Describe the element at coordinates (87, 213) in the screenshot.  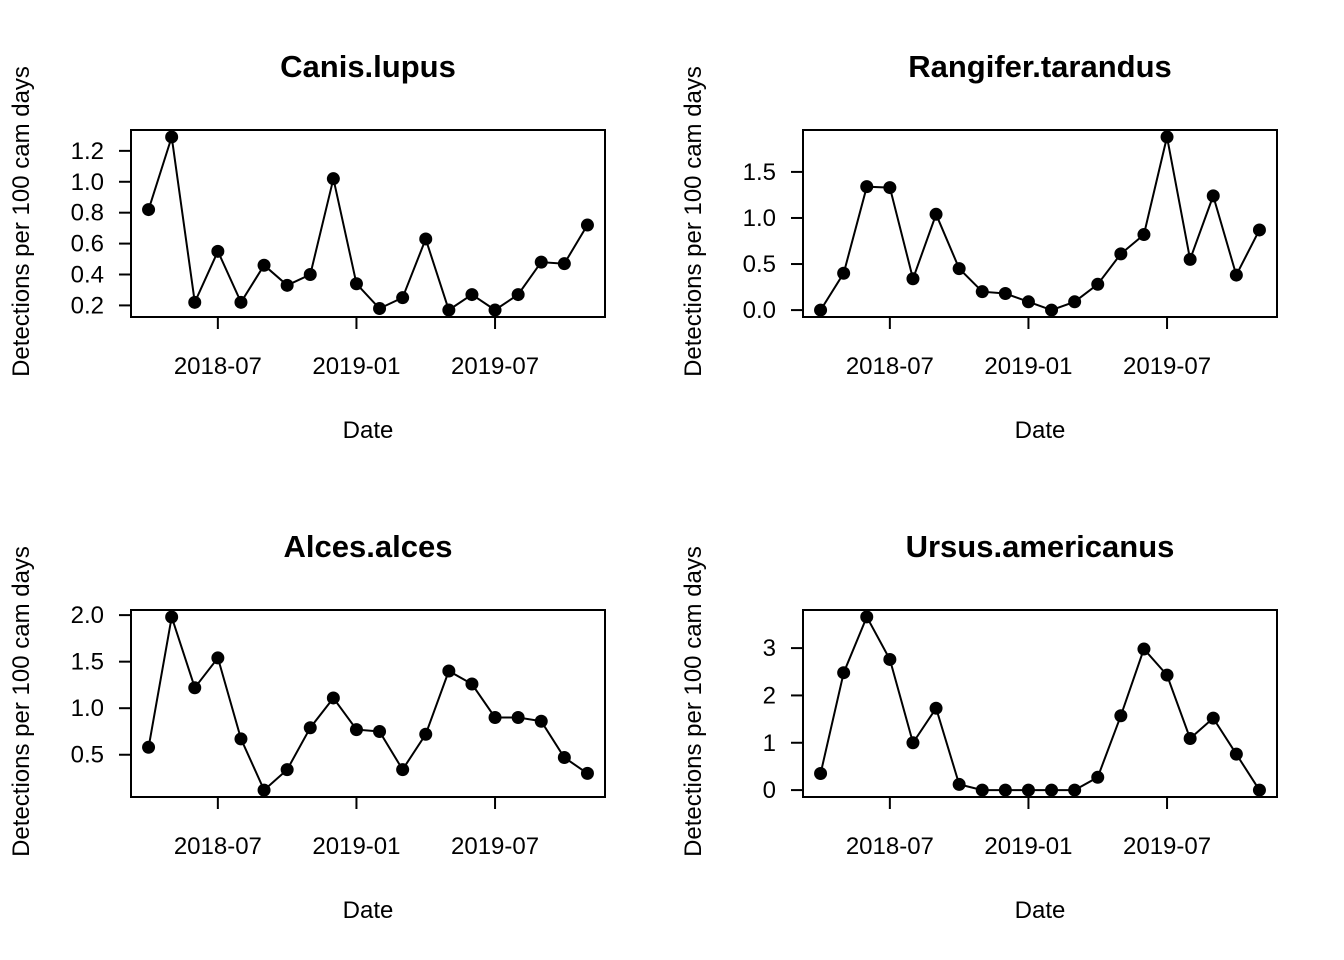
I see `y-tick-label: 0.8` at that location.